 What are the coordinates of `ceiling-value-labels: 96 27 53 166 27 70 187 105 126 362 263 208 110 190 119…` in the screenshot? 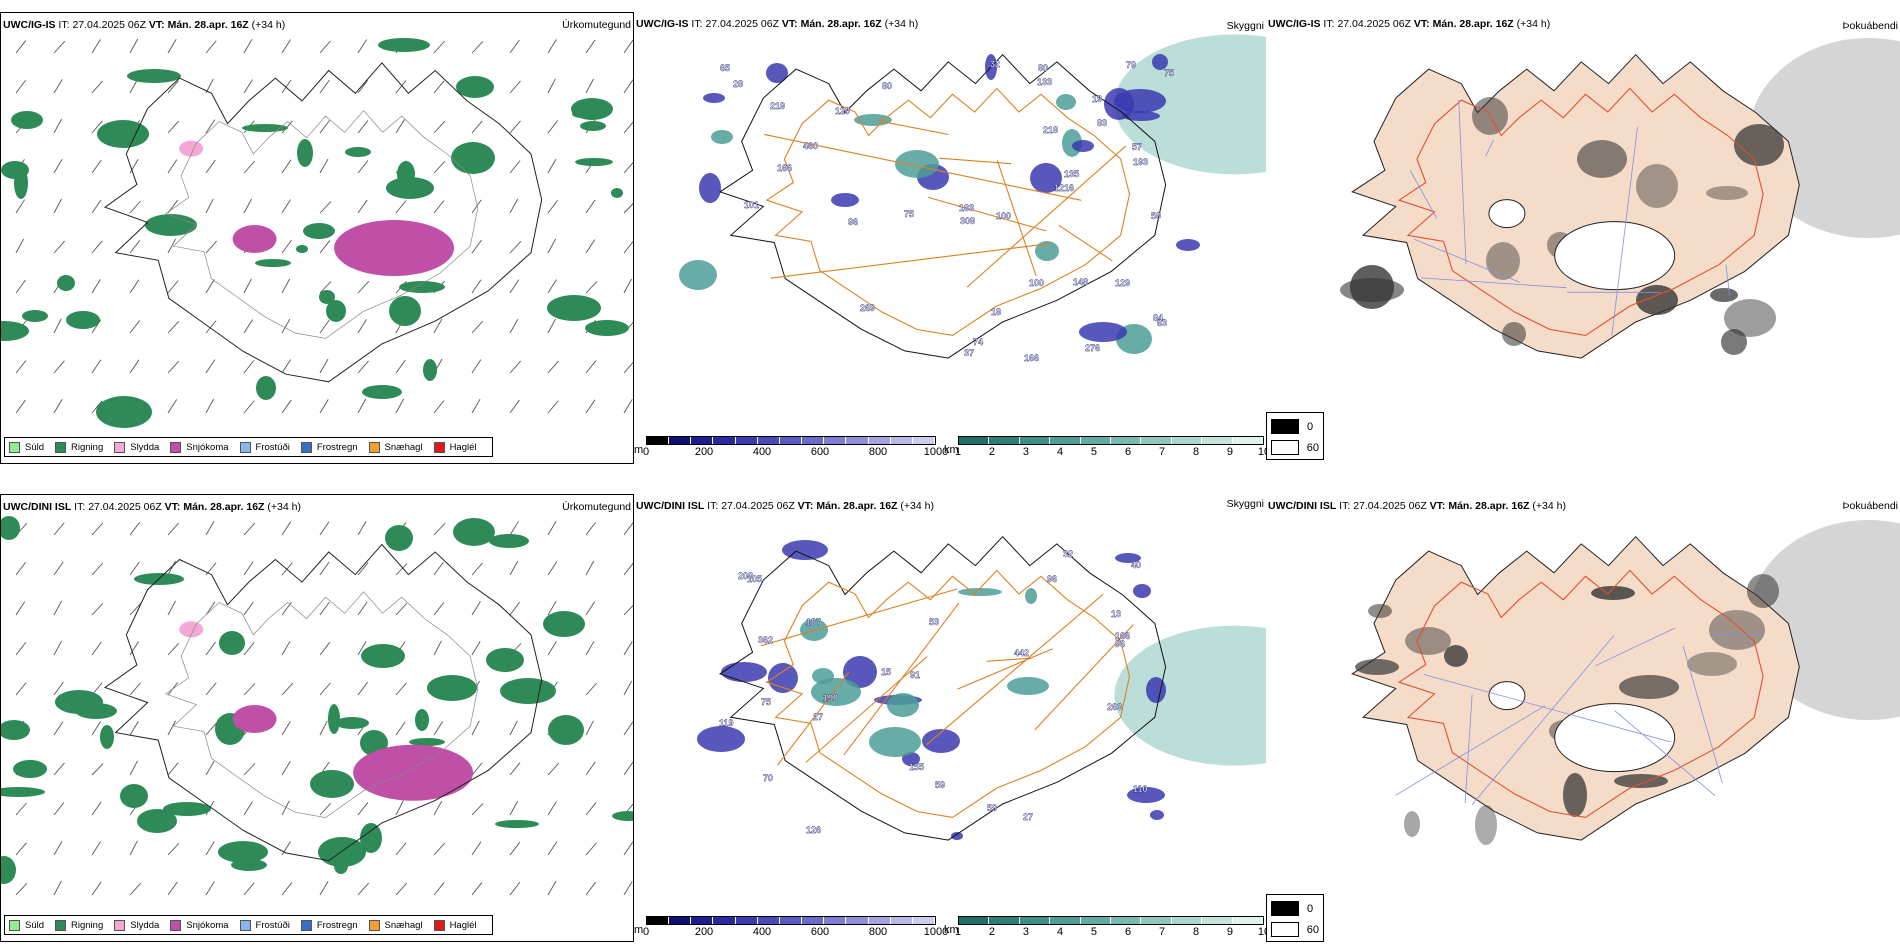 It's located at (933, 692).